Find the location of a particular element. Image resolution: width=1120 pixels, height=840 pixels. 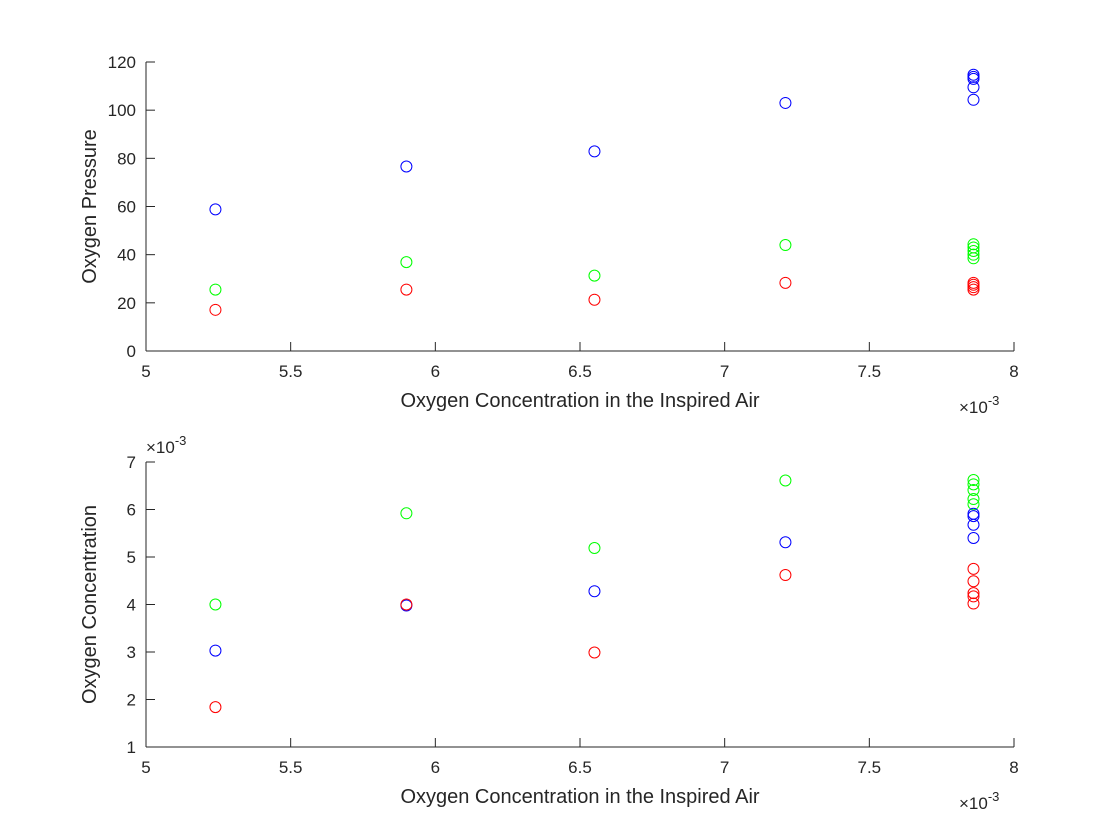

y-tick-label: 40 is located at coordinates (126, 255).